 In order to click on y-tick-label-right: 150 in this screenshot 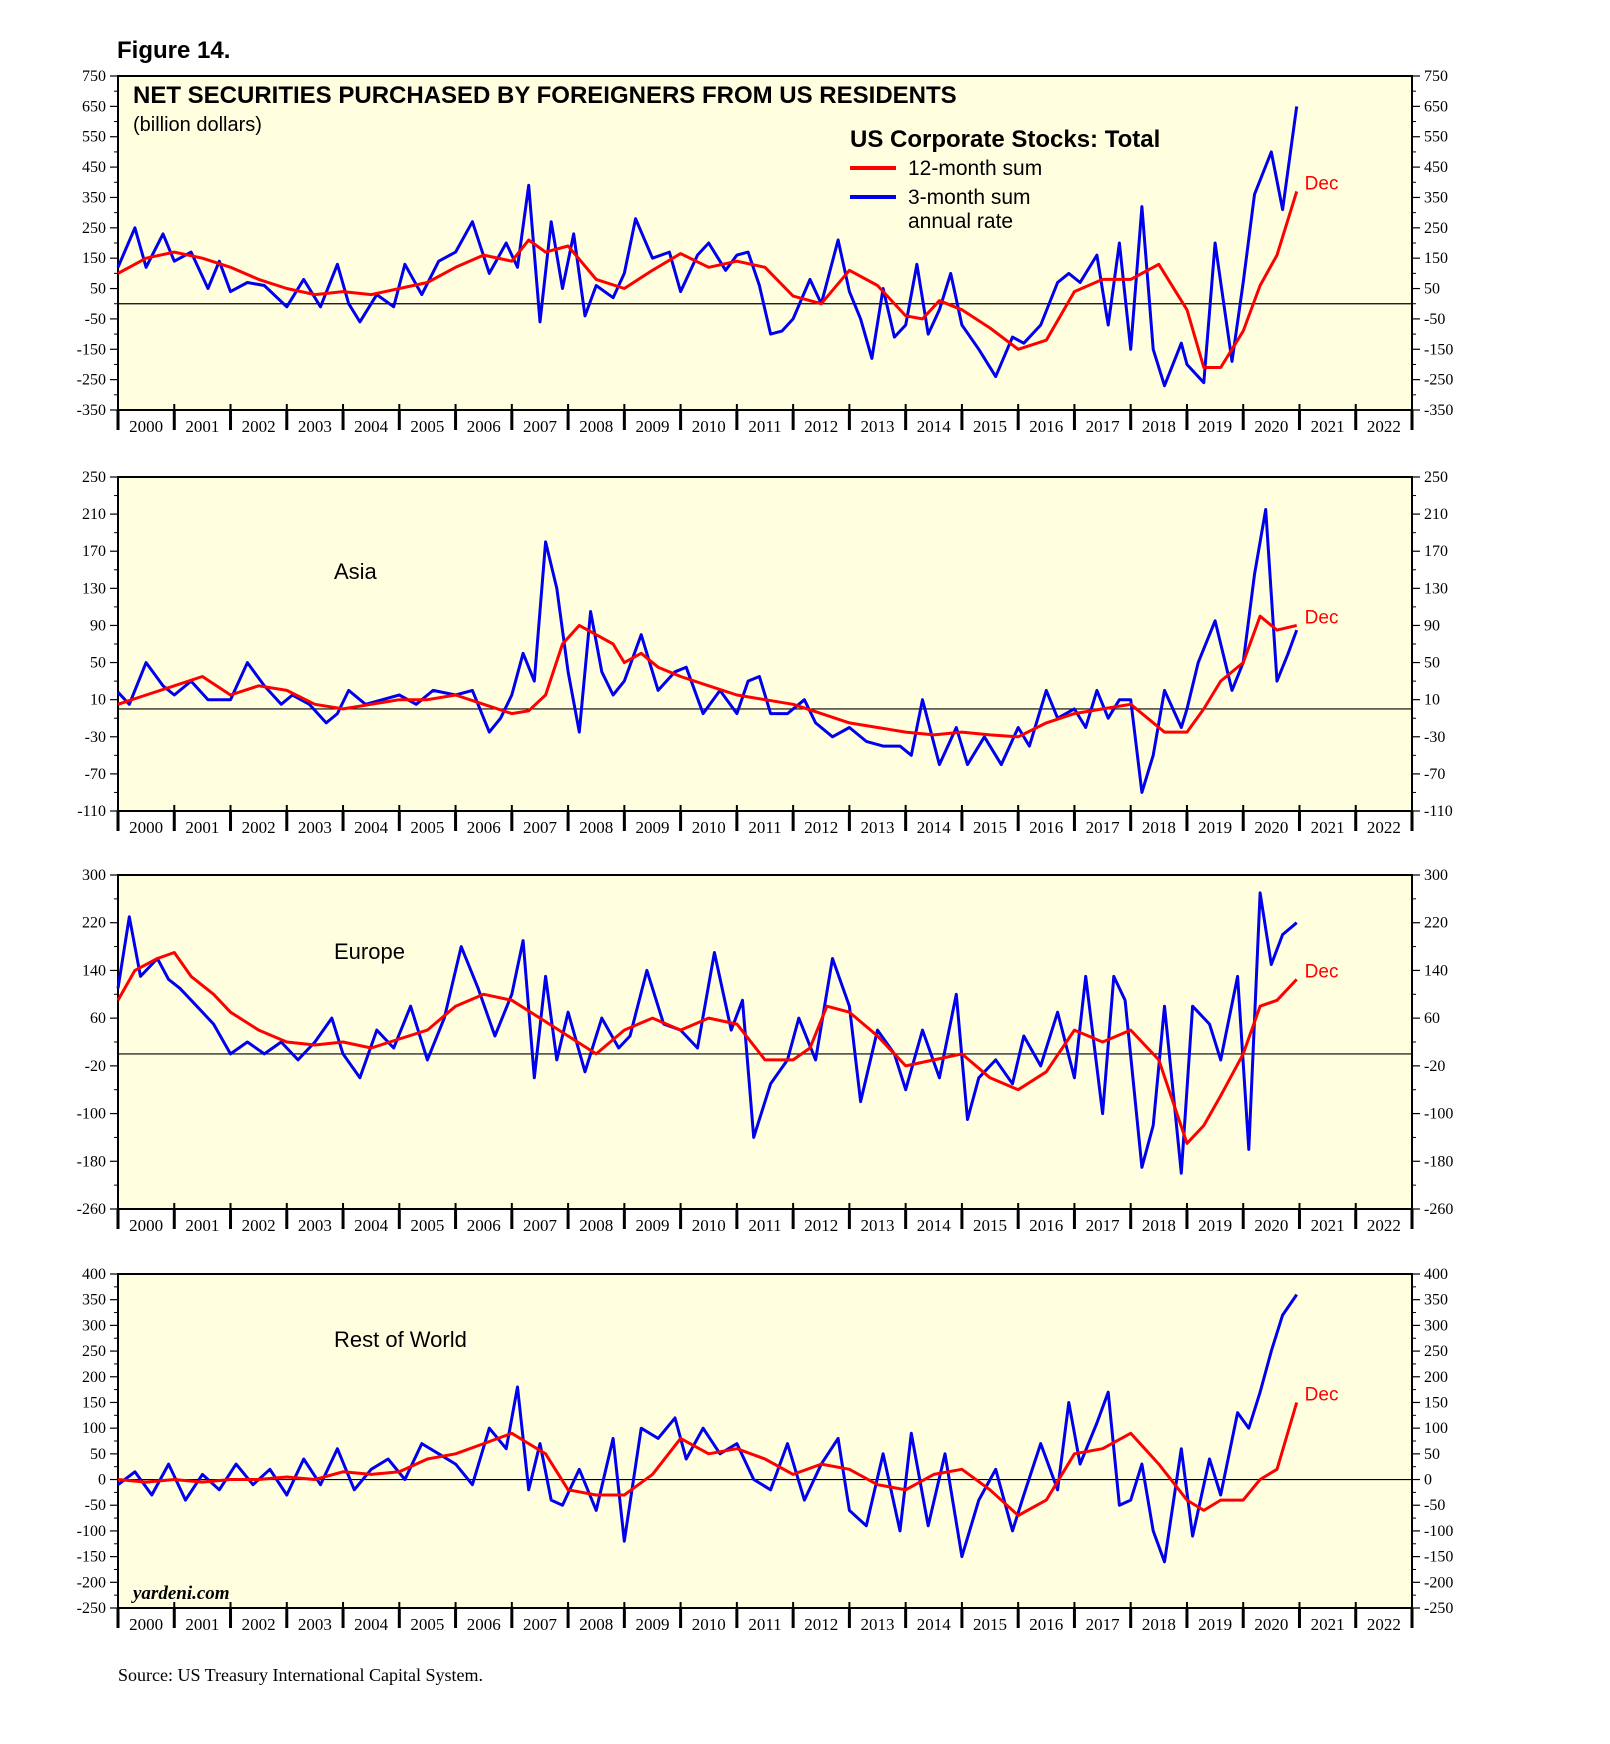, I will do `click(1436, 258)`.